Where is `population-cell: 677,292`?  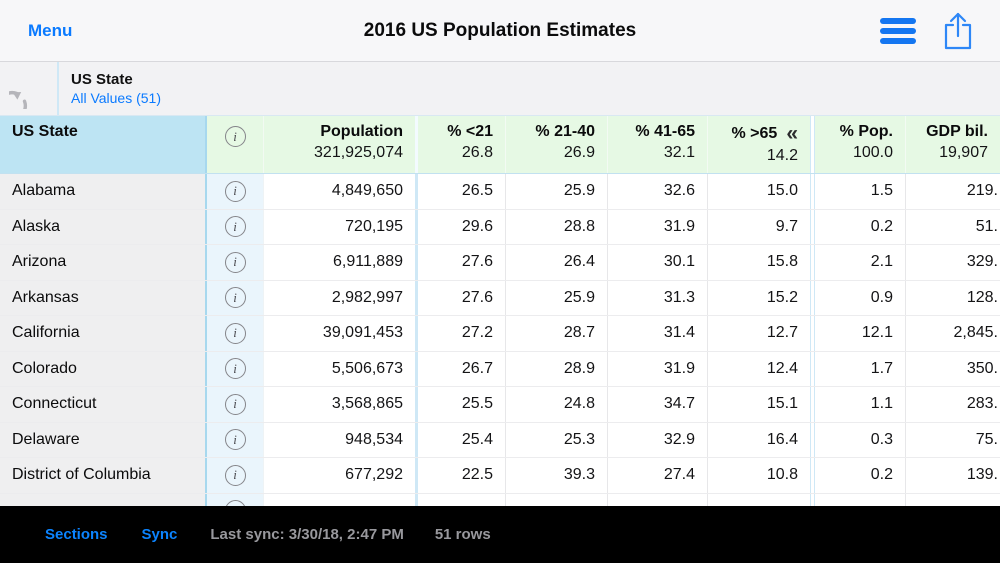 population-cell: 677,292 is located at coordinates (339, 475).